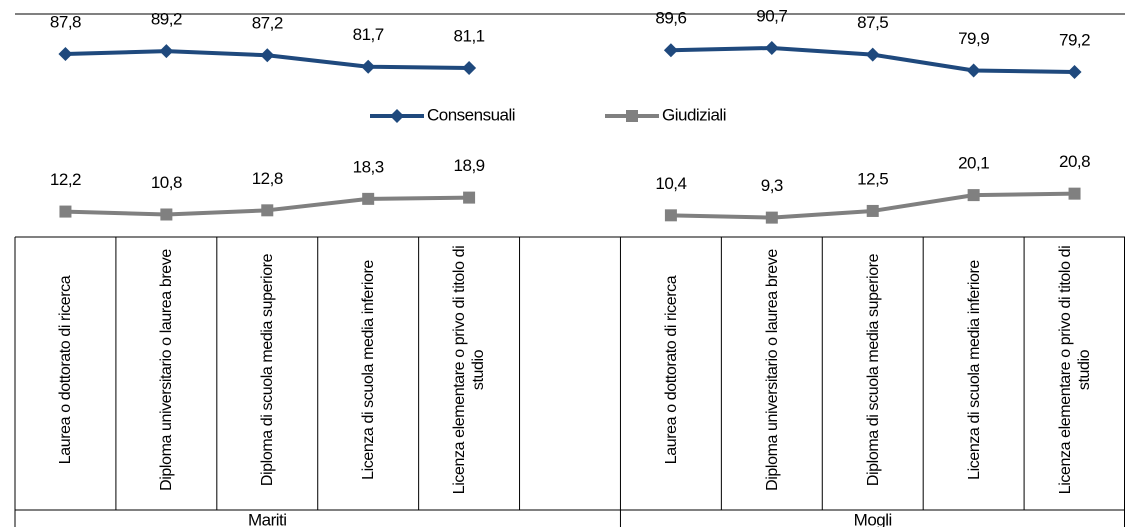 The width and height of the screenshot is (1125, 527). What do you see at coordinates (267, 518) in the screenshot?
I see `group-label: Mariti` at bounding box center [267, 518].